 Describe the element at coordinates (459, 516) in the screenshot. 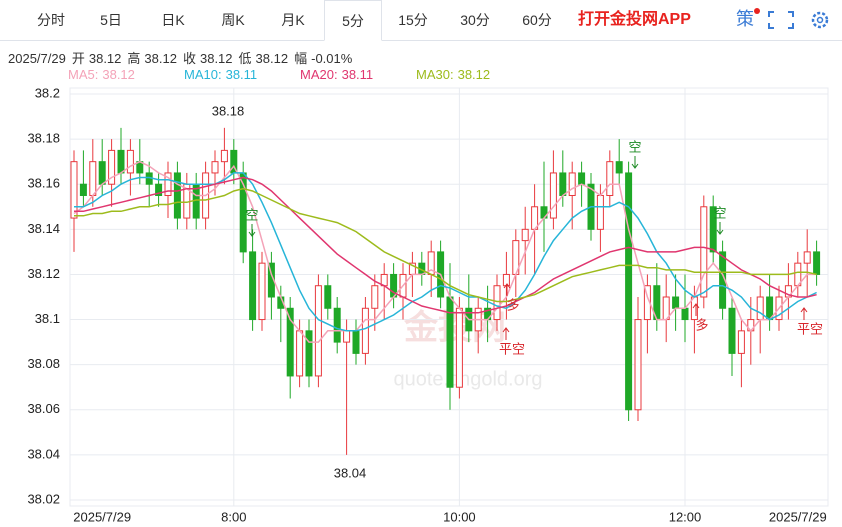

I see `x-tick-label: 10:00` at that location.